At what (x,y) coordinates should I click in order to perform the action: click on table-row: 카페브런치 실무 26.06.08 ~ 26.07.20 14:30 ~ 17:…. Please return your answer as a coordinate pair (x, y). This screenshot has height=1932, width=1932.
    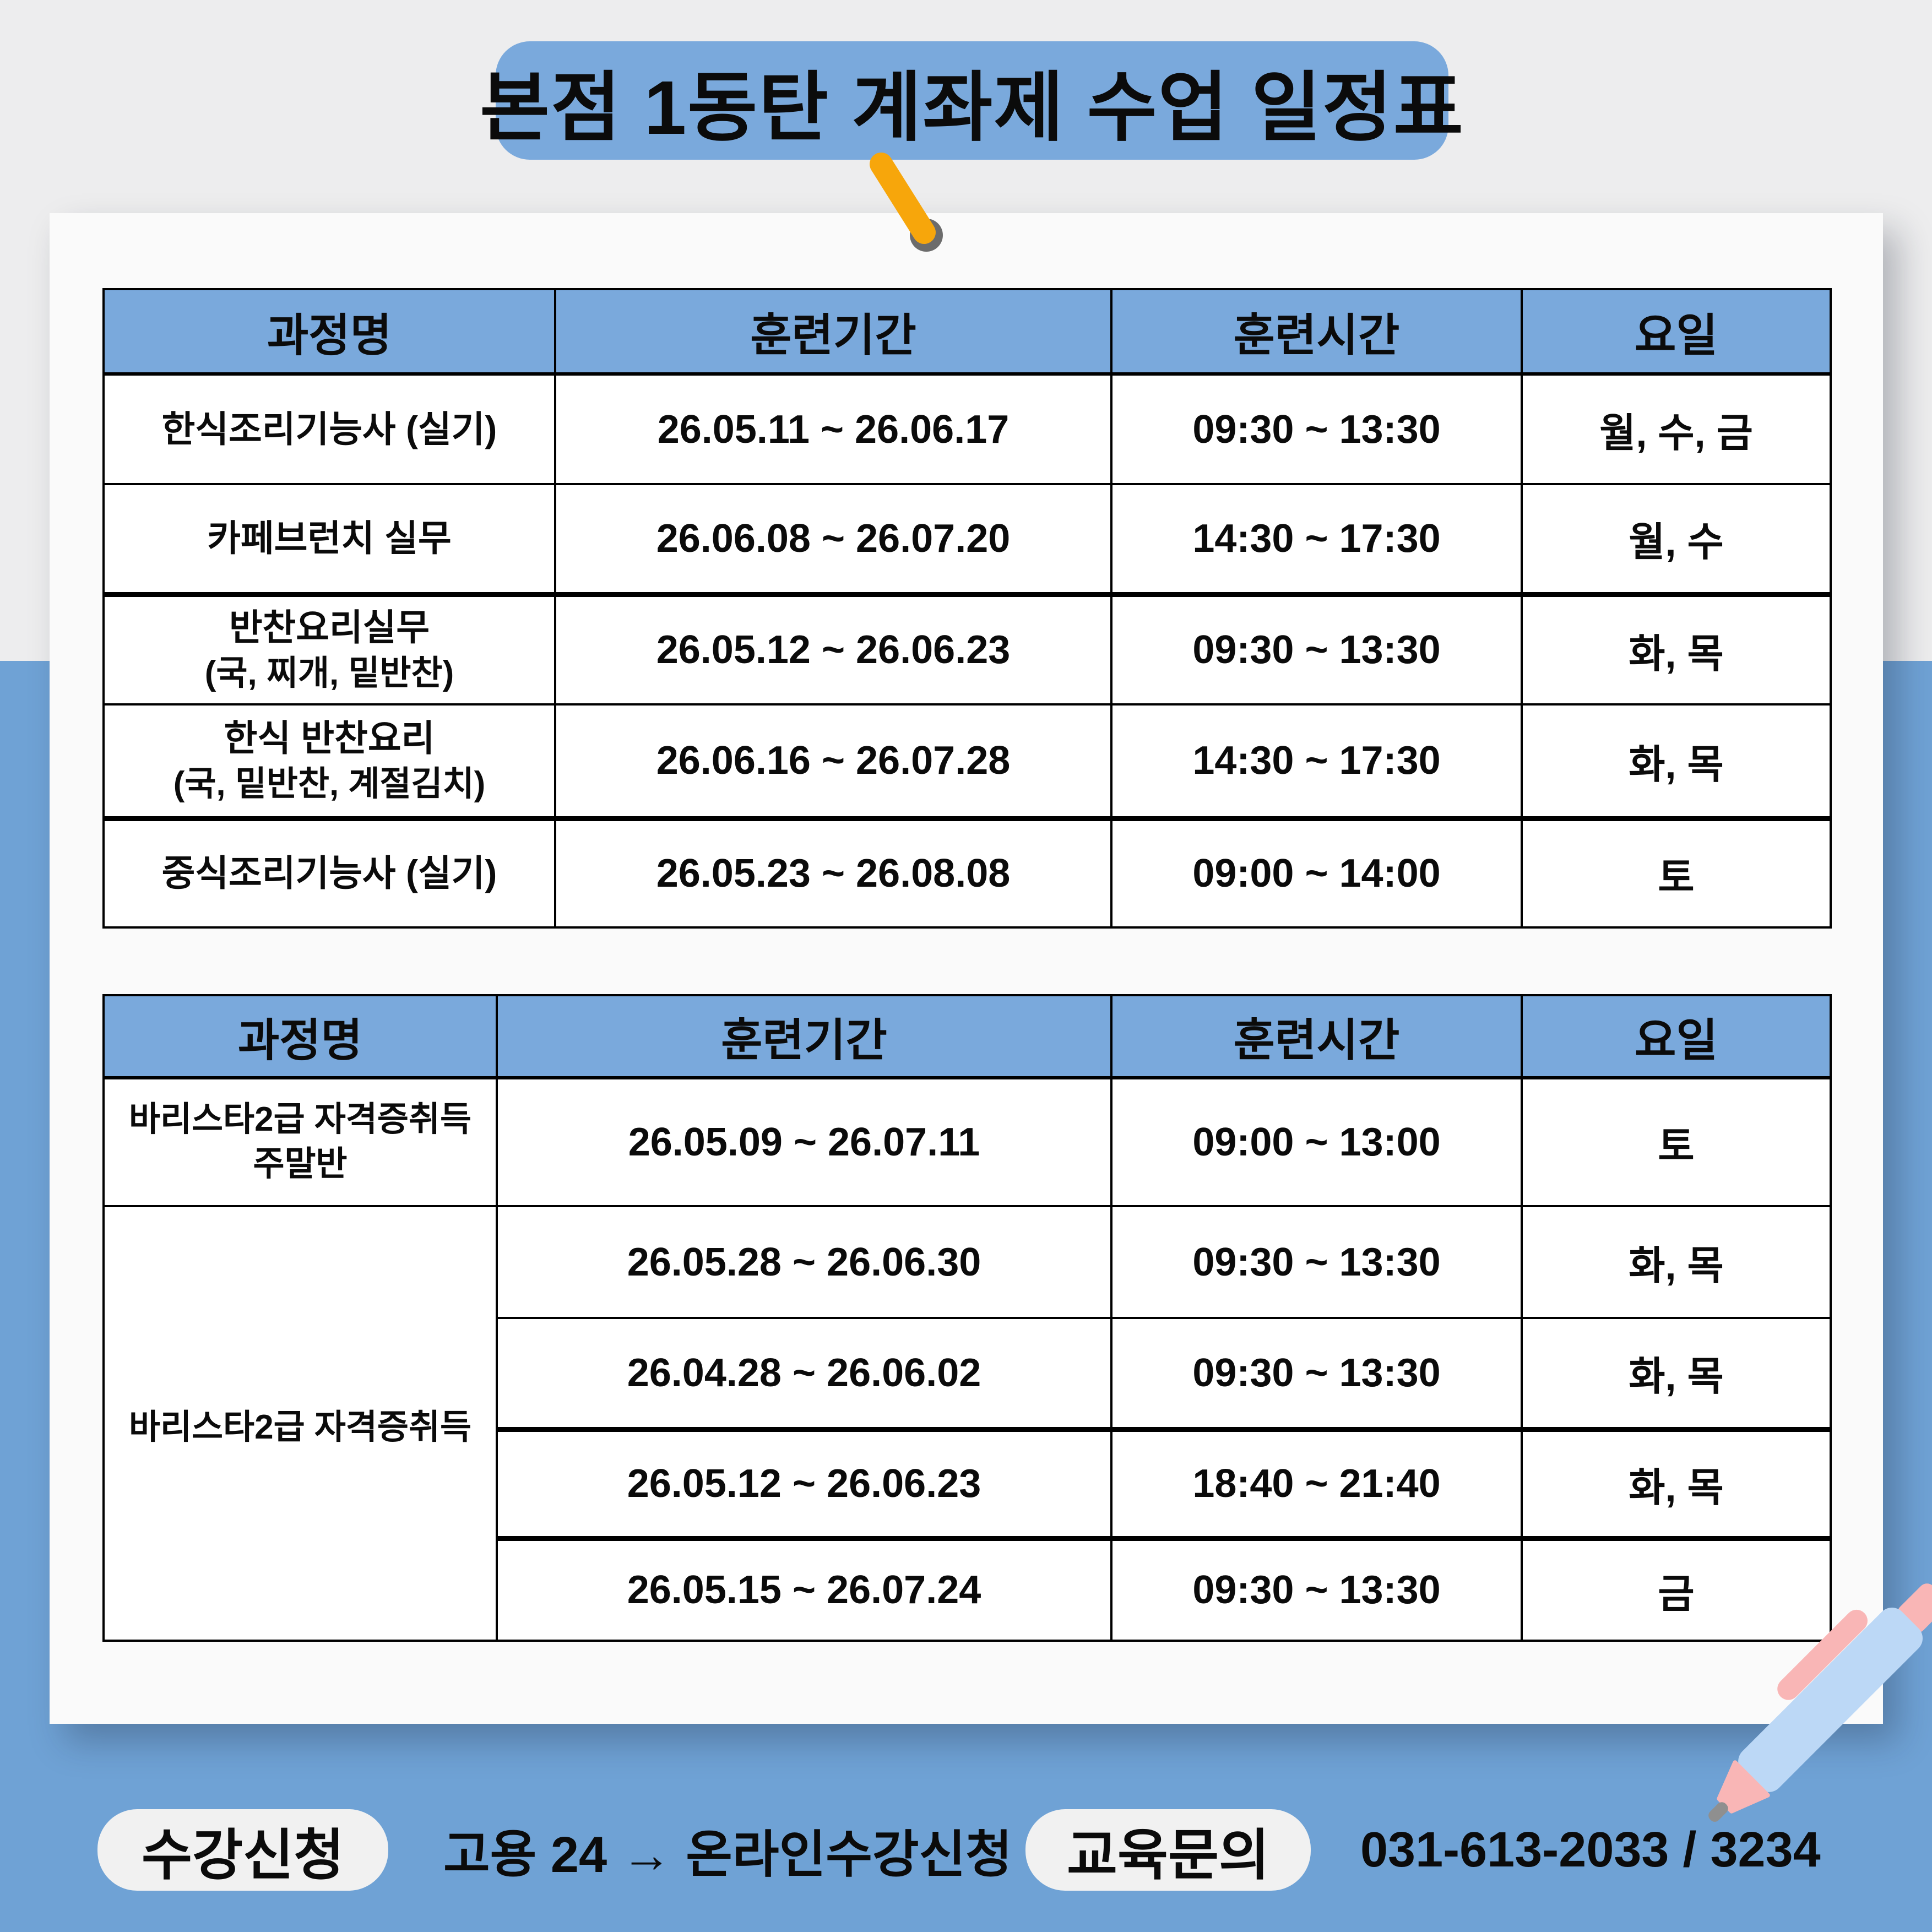
    Looking at the image, I should click on (967, 540).